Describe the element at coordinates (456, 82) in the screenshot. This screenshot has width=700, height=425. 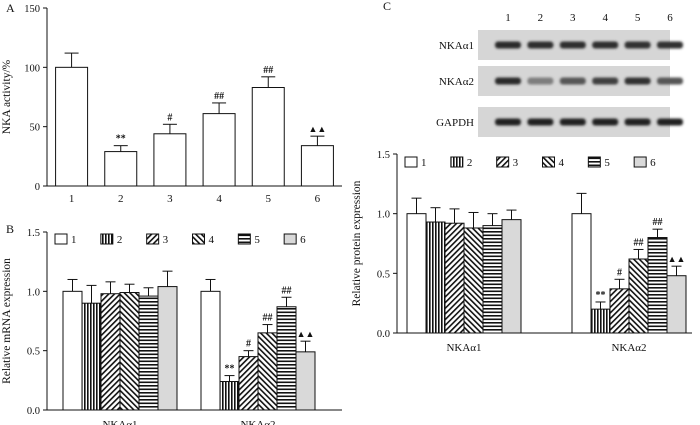
I see `blot-row-label: NKAα2` at that location.